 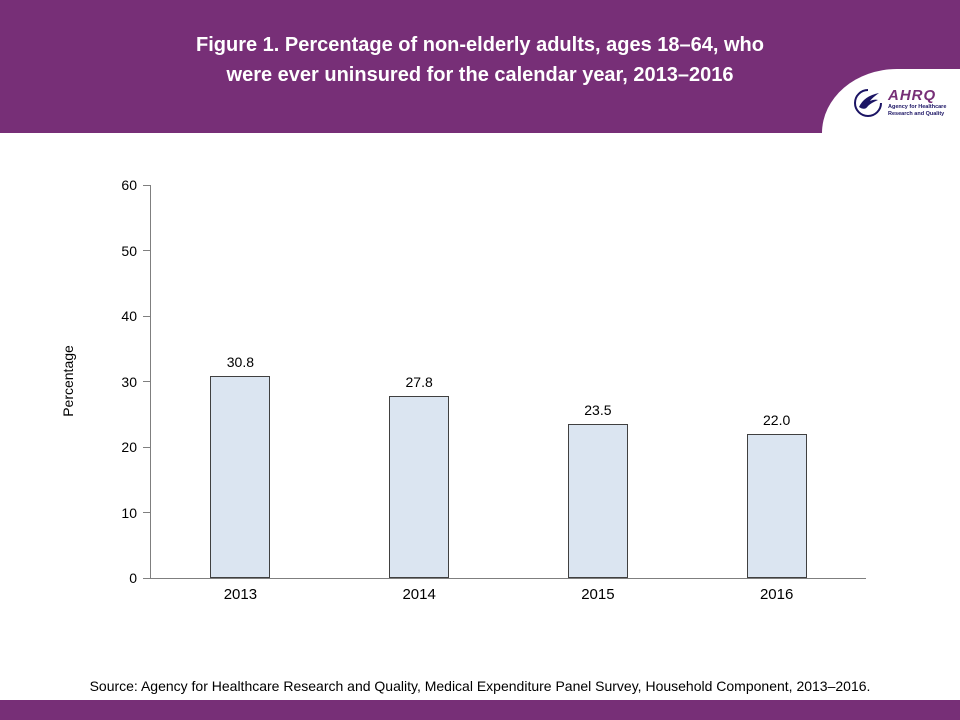 What do you see at coordinates (776, 505) in the screenshot?
I see `bar-2016` at bounding box center [776, 505].